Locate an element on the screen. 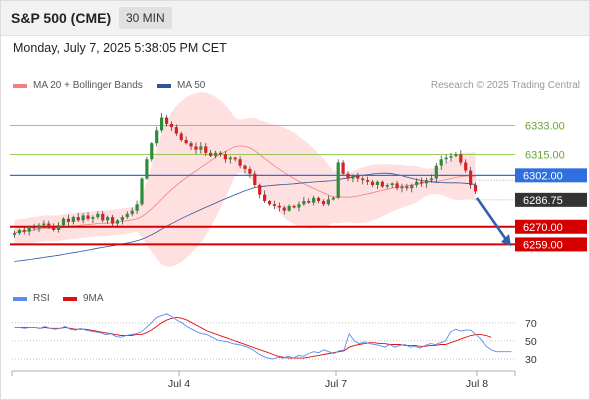 The image size is (590, 400). level-tag-6259.00 is located at coordinates (551, 244).